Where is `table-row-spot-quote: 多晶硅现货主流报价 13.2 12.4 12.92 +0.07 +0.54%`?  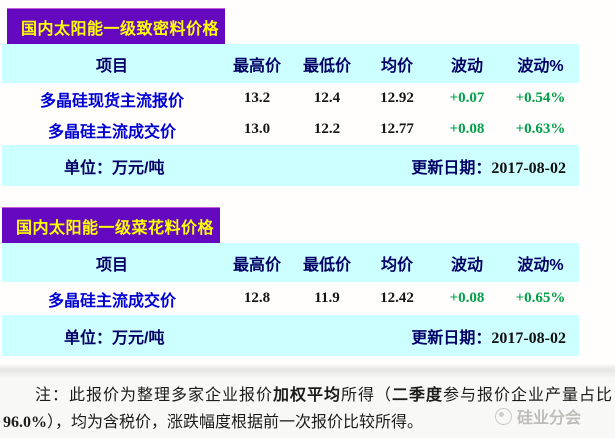 table-row-spot-quote: 多晶硅现货主流报价 13.2 12.4 12.92 +0.07 +0.54% is located at coordinates (290, 98).